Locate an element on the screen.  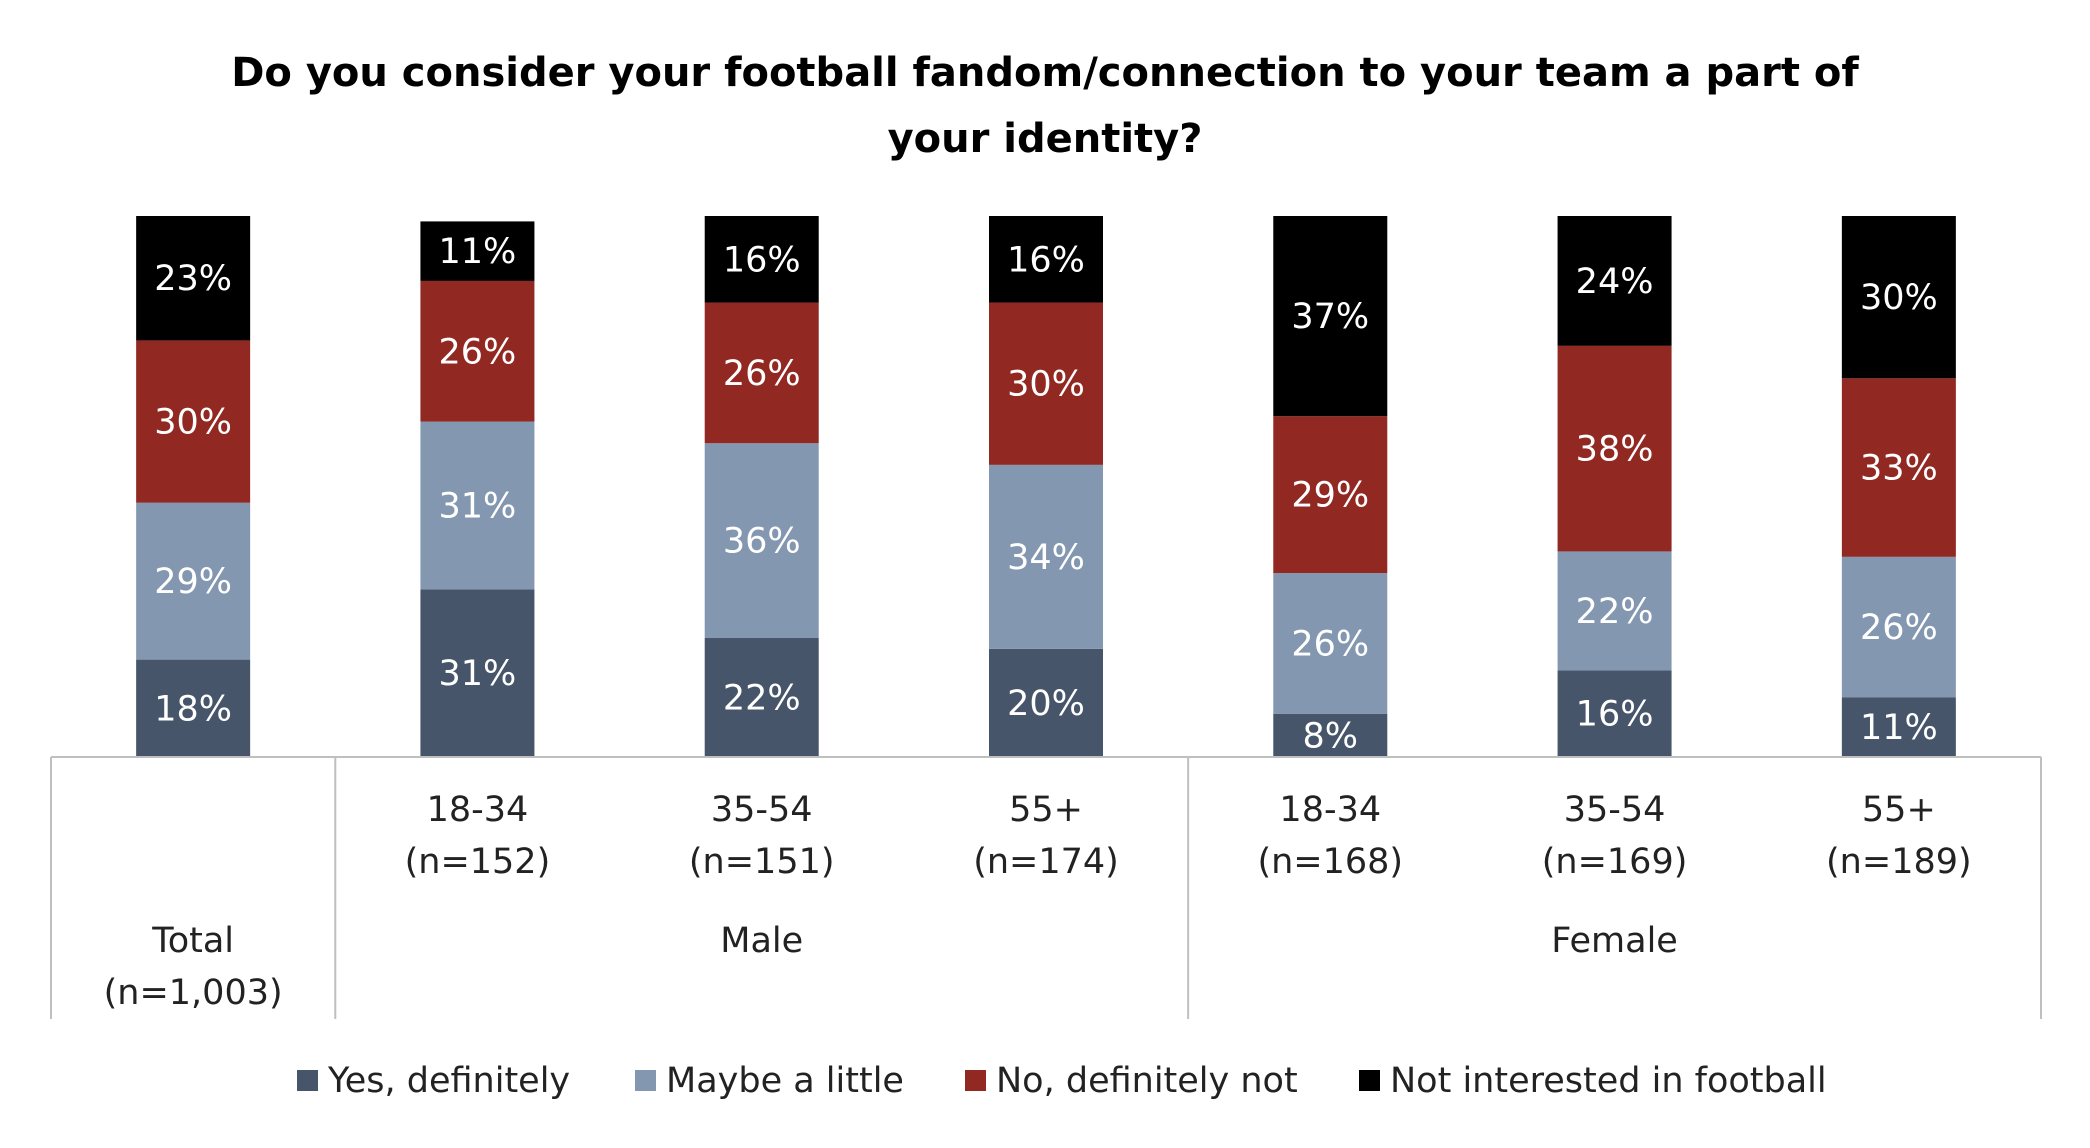
x-tick-label: (n=152) is located at coordinates (478, 862).